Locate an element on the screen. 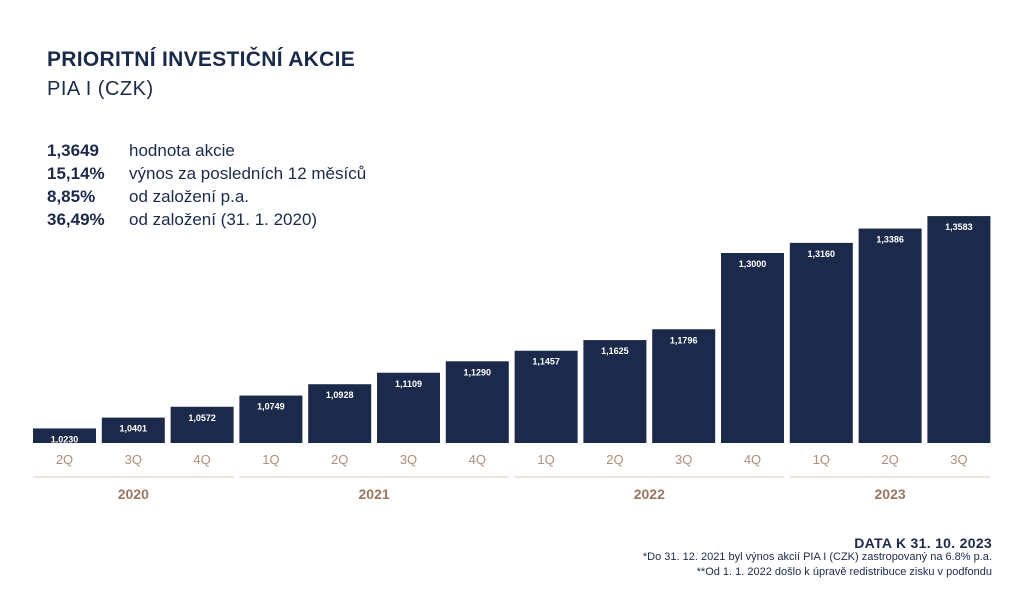 The width and height of the screenshot is (1024, 602). stat-row: 36,49% od založení (31. 1. 2020) is located at coordinates (206, 219).